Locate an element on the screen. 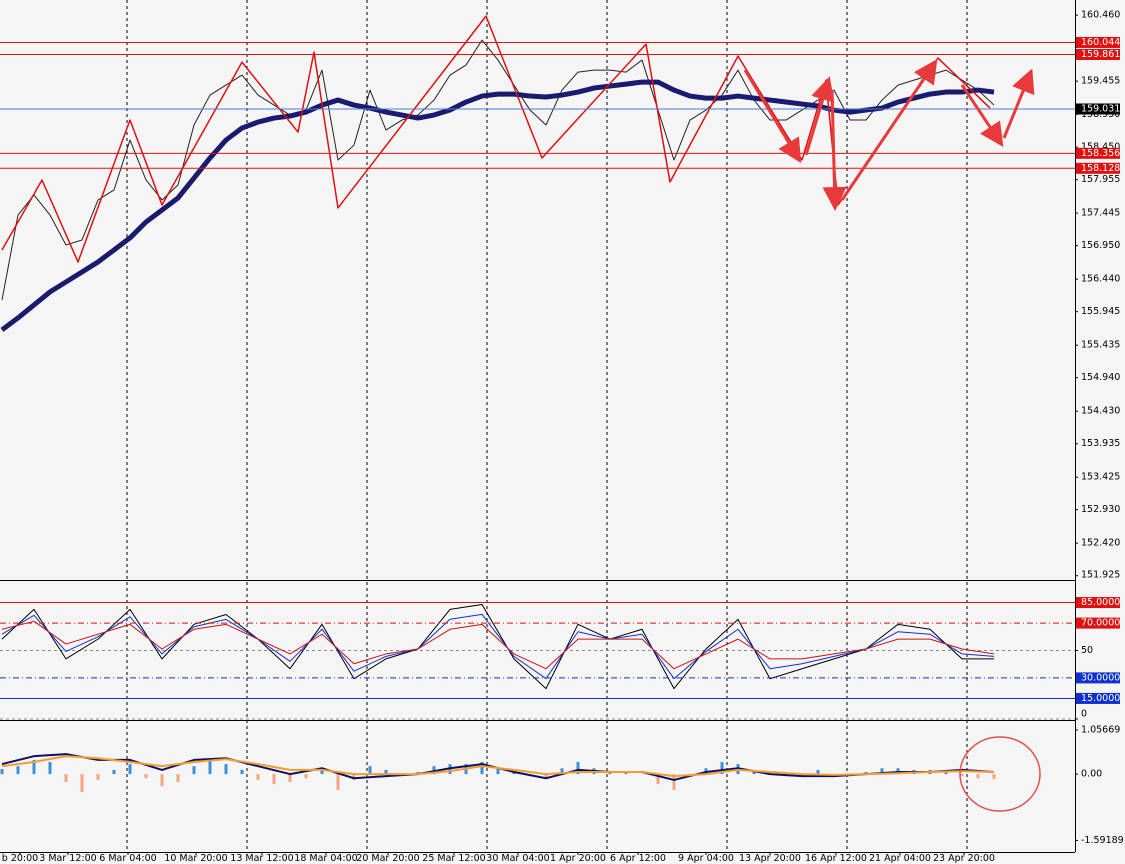  x-tick-label: 1 Apr 20:00 is located at coordinates (578, 858).